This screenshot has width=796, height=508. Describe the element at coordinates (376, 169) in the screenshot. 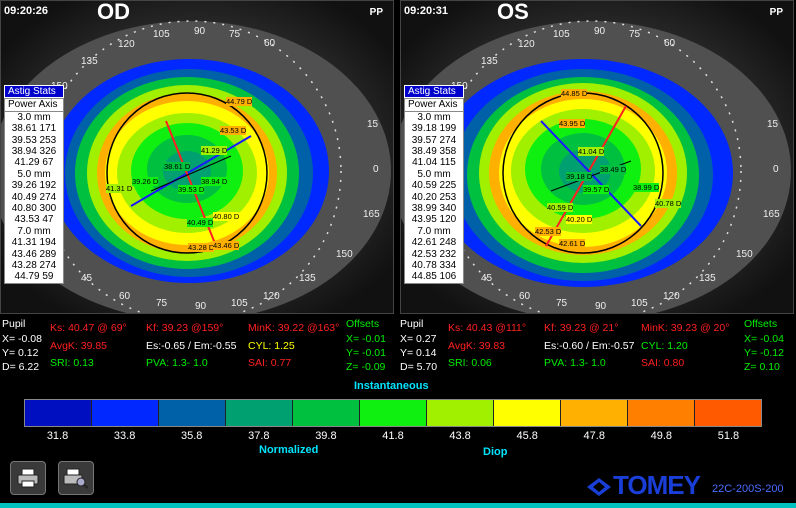

I see `axis-tick: 0` at that location.